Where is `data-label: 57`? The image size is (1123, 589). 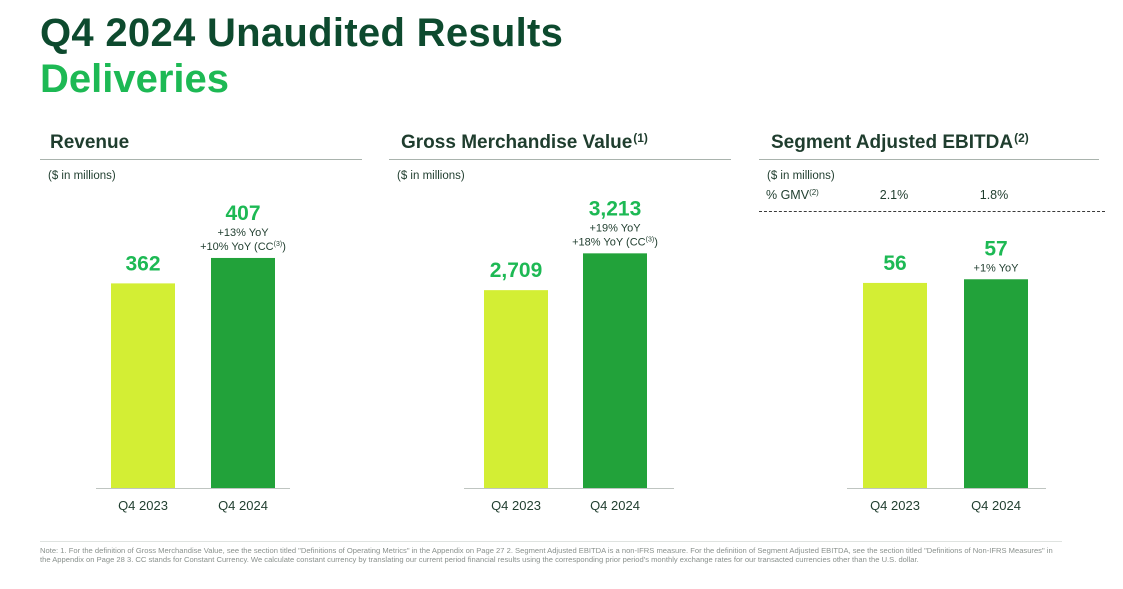 data-label: 57 is located at coordinates (995, 248).